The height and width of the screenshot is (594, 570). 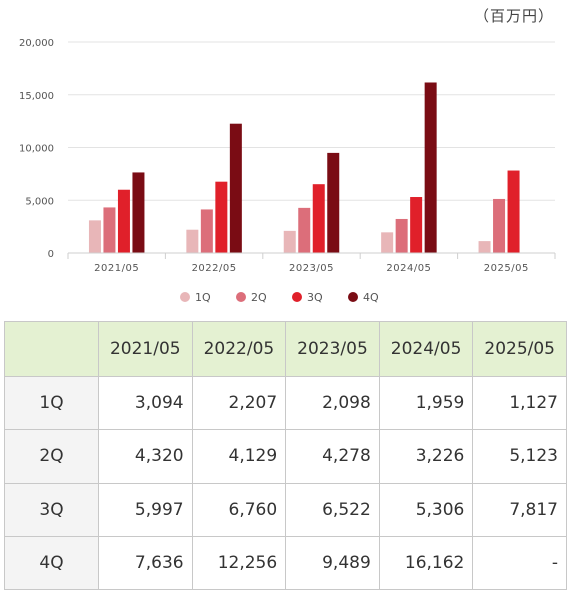 I want to click on table-row: 3Q 5,997 6,760 6,522 5,306 7,817, so click(x=285, y=509).